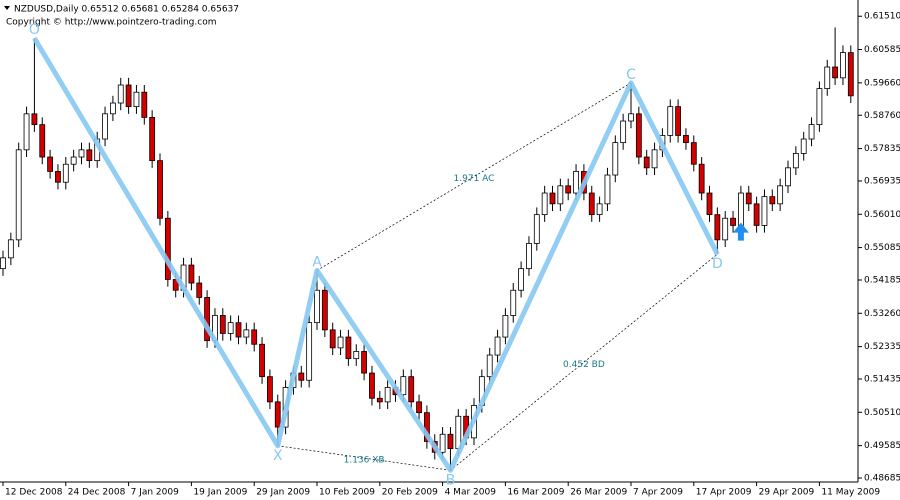  What do you see at coordinates (97, 493) in the screenshot?
I see `x-tick-label: 24 Dec 2008` at bounding box center [97, 493].